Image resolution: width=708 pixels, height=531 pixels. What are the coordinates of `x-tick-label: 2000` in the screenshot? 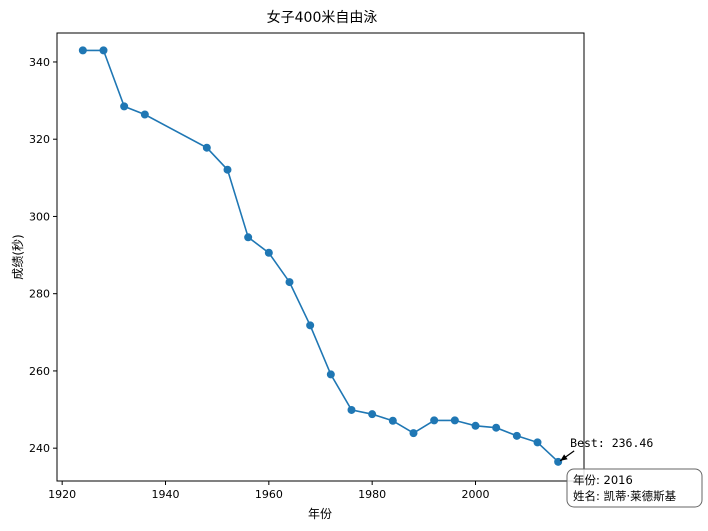 It's located at (476, 494).